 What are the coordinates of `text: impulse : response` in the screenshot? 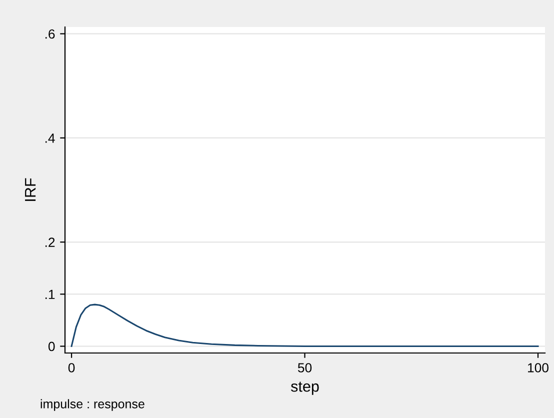 It's located at (92, 405).